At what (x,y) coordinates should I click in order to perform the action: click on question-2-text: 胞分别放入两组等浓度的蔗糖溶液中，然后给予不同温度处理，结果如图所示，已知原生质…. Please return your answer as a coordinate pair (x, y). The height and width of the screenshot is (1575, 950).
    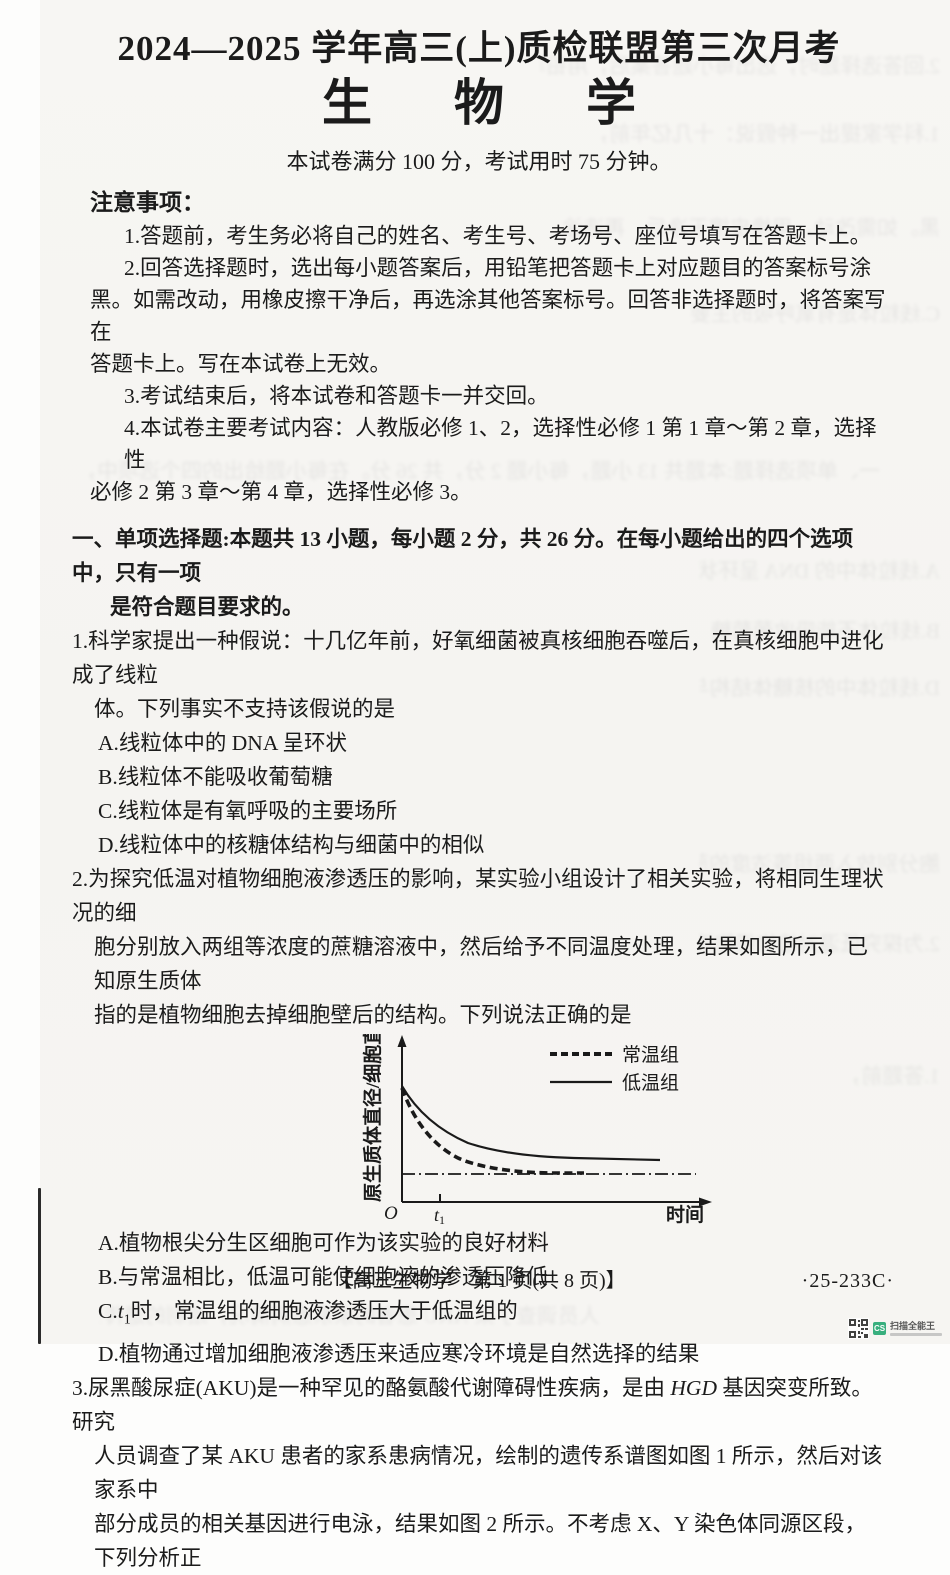
    Looking at the image, I should click on (481, 964).